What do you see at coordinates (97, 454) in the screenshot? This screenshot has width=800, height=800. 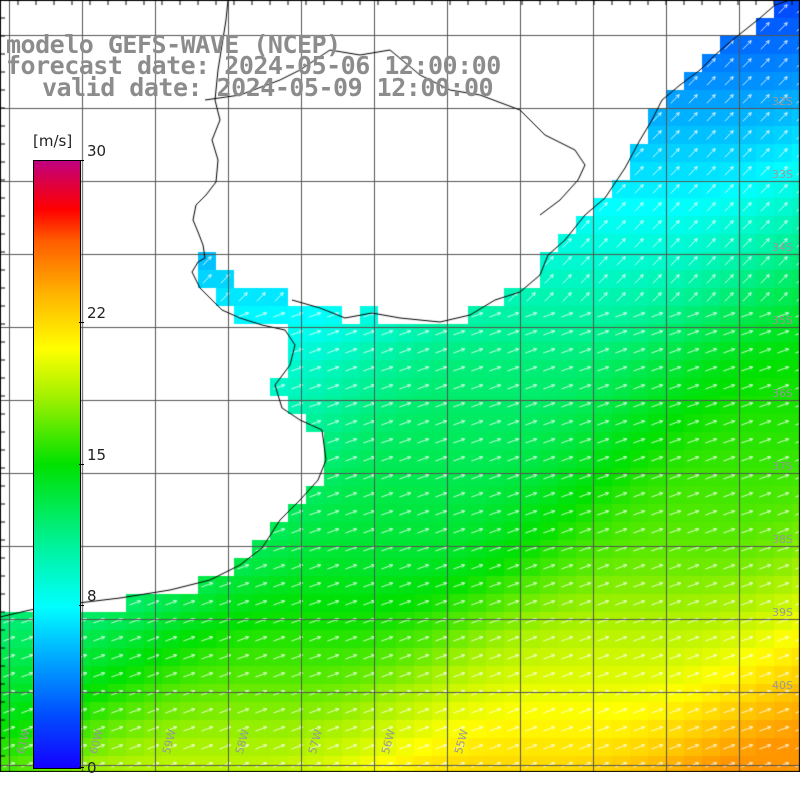 I see `colorbar-tick-label: 15` at bounding box center [97, 454].